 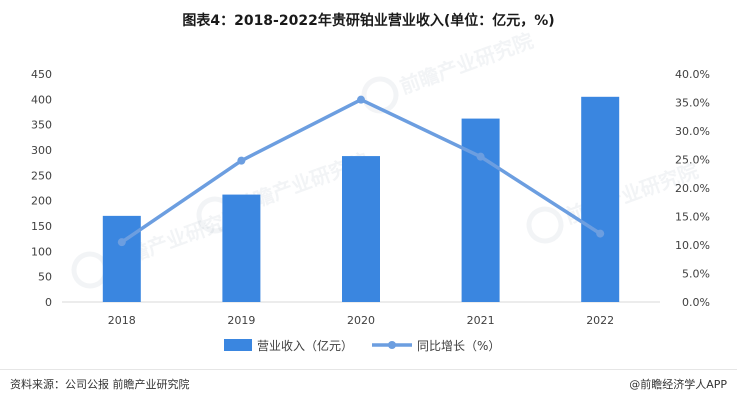 What do you see at coordinates (392, 345) in the screenshot?
I see `legend-swatch-marker` at bounding box center [392, 345].